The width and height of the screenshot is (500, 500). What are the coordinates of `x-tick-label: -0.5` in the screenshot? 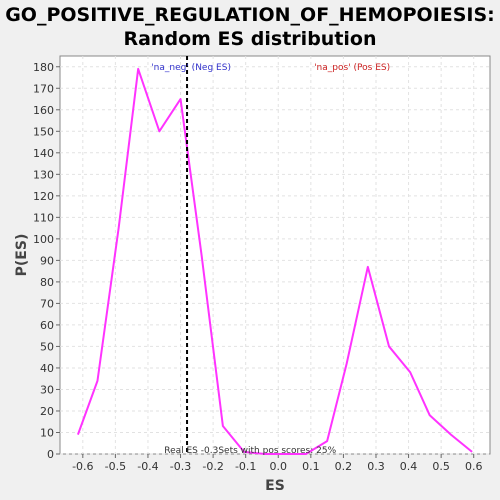 It's located at (115, 466).